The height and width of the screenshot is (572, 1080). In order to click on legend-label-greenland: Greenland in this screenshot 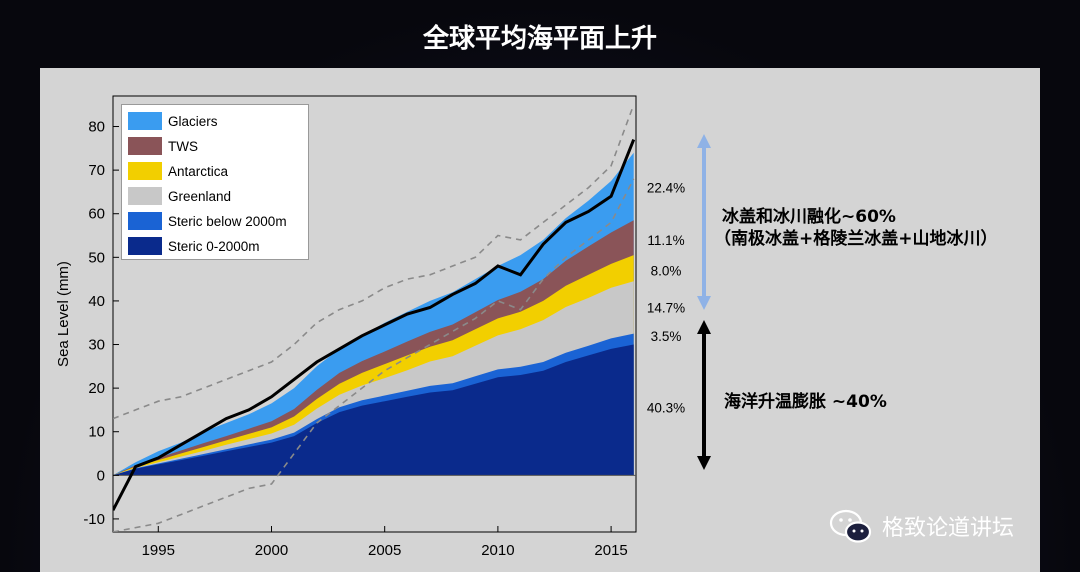, I will do `click(200, 196)`.